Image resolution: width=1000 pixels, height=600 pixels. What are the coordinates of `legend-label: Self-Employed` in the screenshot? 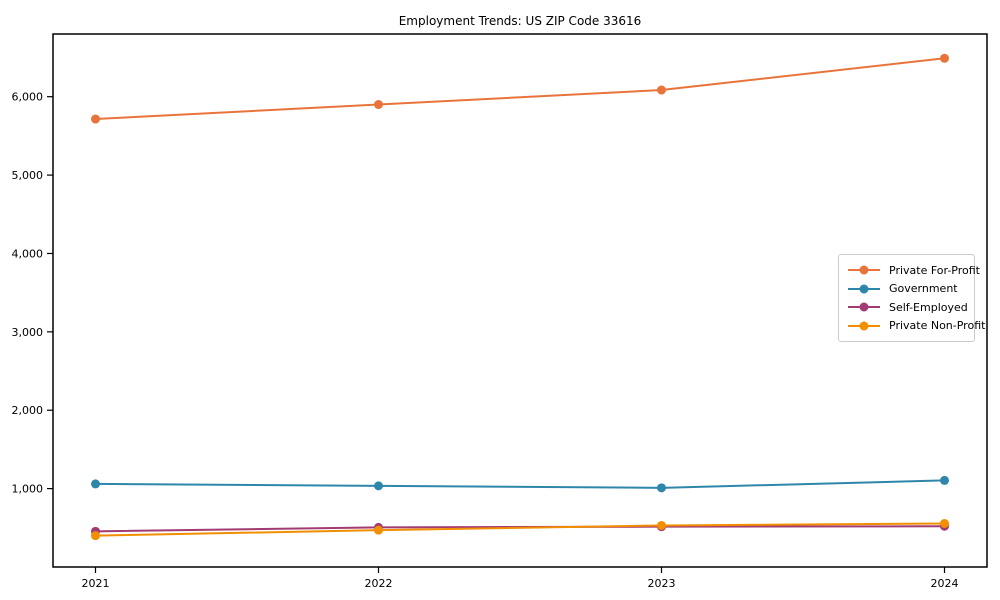 It's located at (928, 307).